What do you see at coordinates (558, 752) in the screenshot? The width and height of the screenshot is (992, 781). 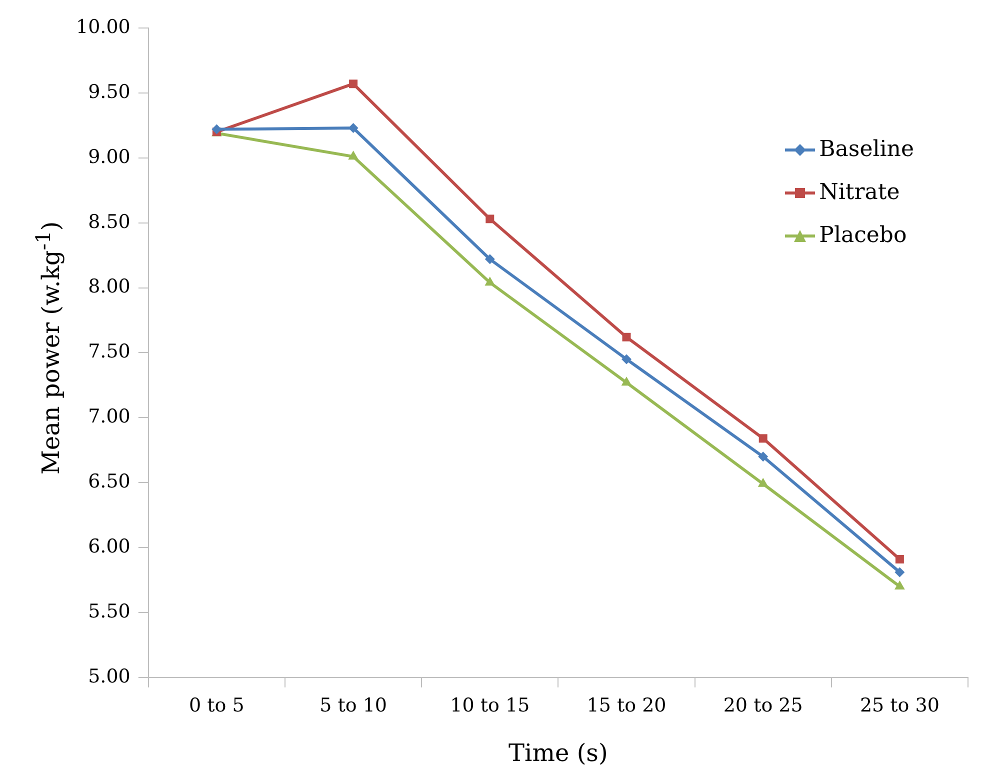 I see `x-axis-title: Time (s)` at bounding box center [558, 752].